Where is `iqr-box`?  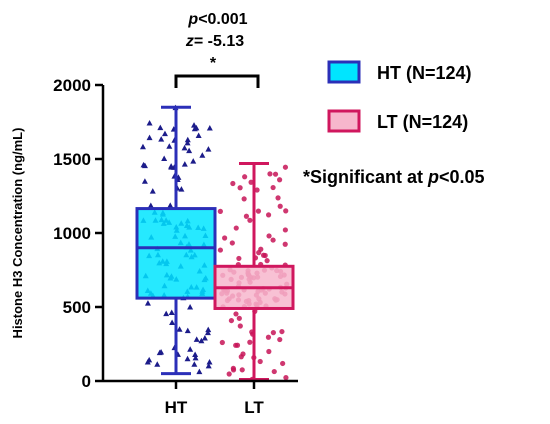 iqr-box is located at coordinates (176, 253).